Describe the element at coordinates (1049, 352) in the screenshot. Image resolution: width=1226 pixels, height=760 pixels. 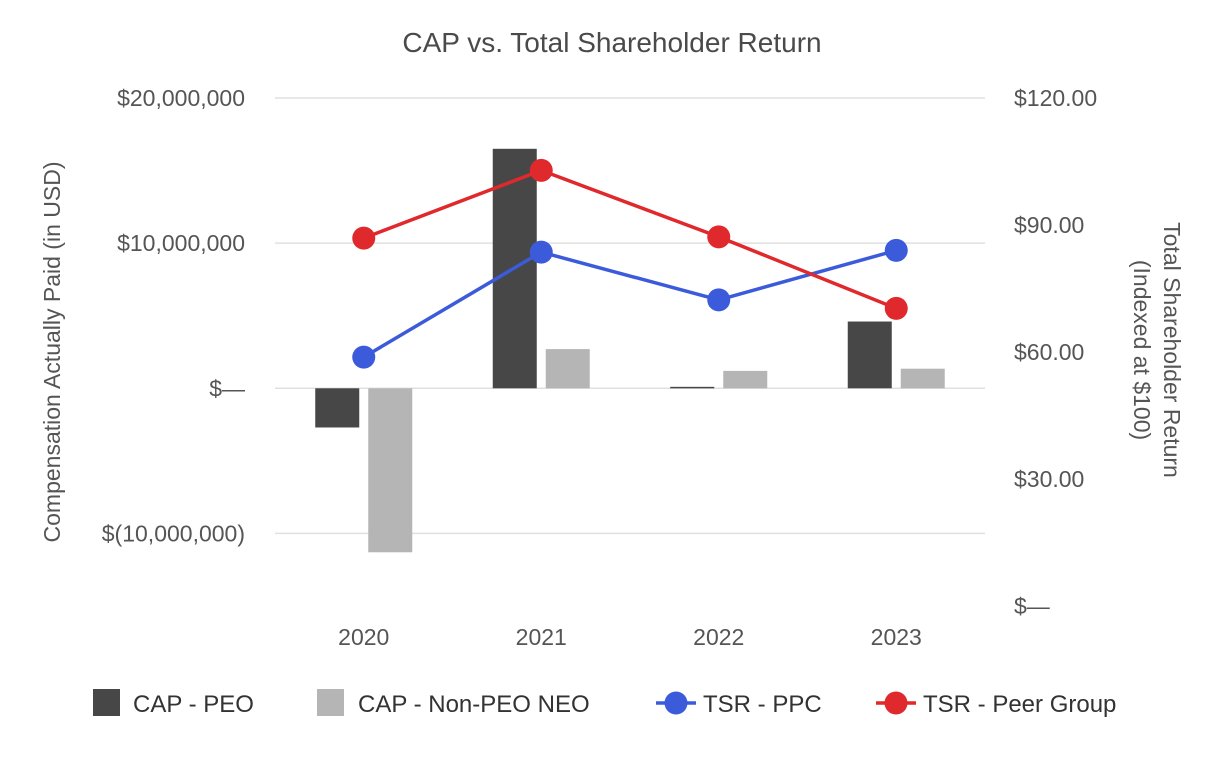
I see `right-tick-label: $60.00` at that location.